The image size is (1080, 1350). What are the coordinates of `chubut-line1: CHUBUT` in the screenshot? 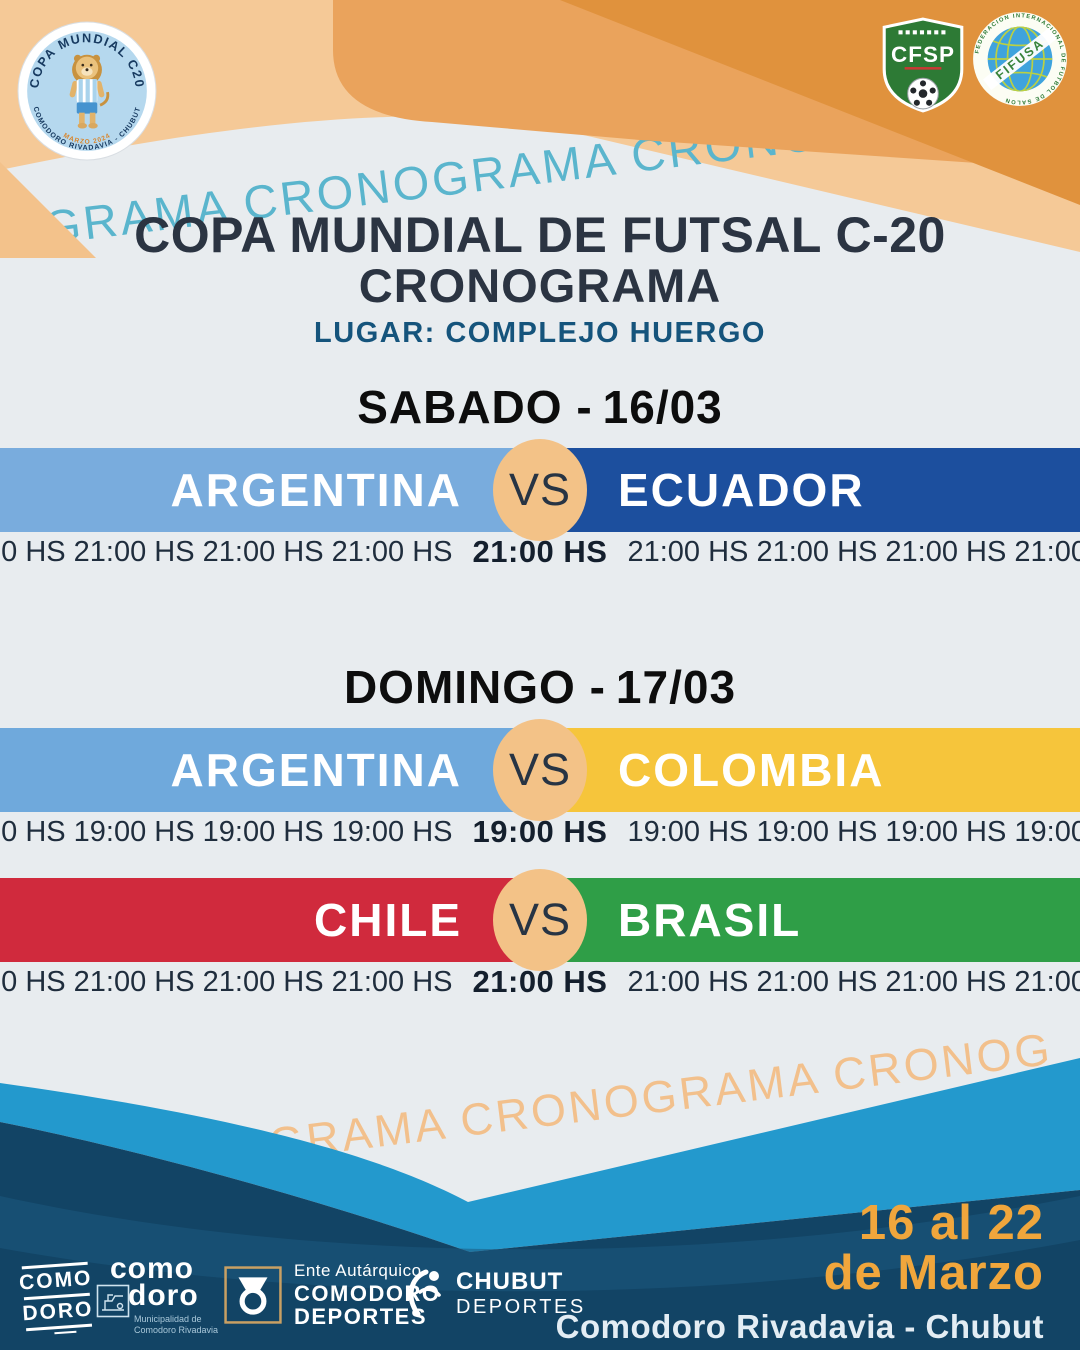 It's located at (510, 1281).